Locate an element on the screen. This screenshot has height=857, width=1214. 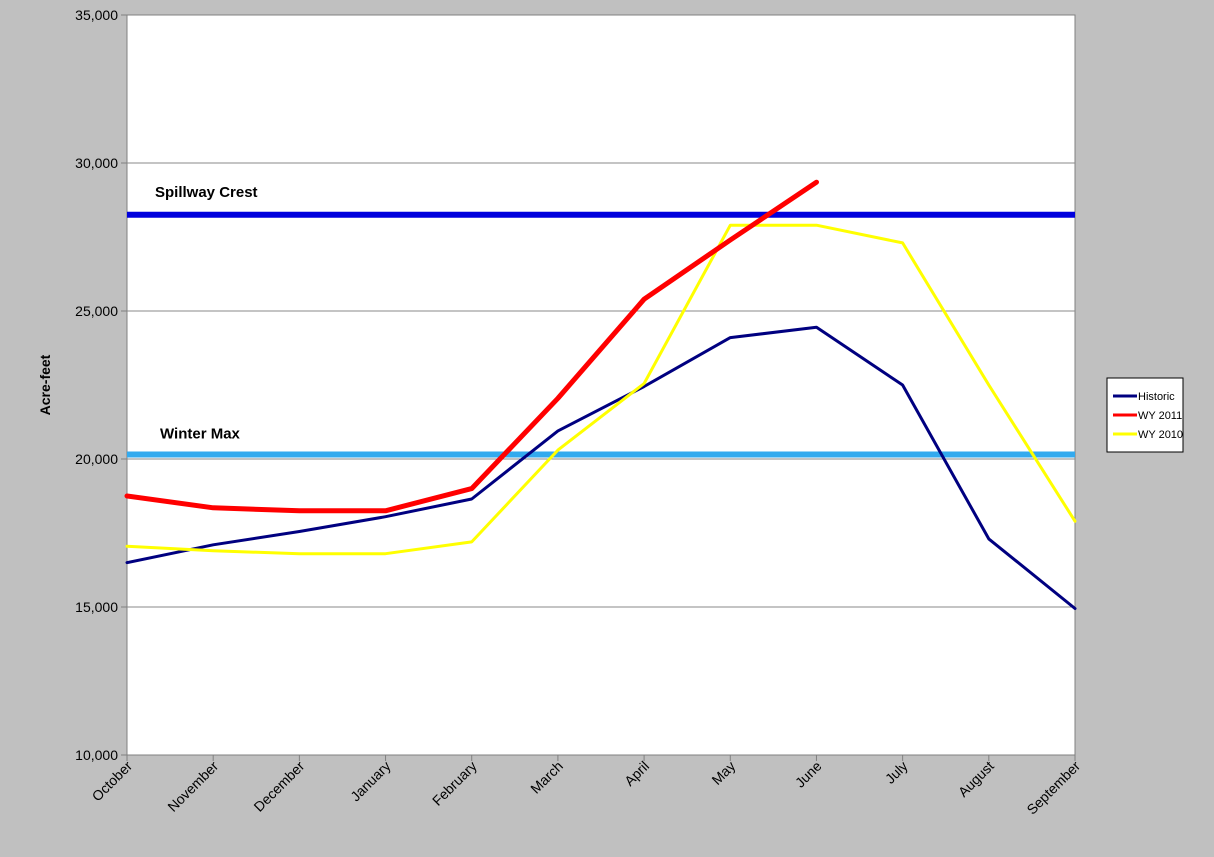
x-tick-label: July is located at coordinates (896, 772).